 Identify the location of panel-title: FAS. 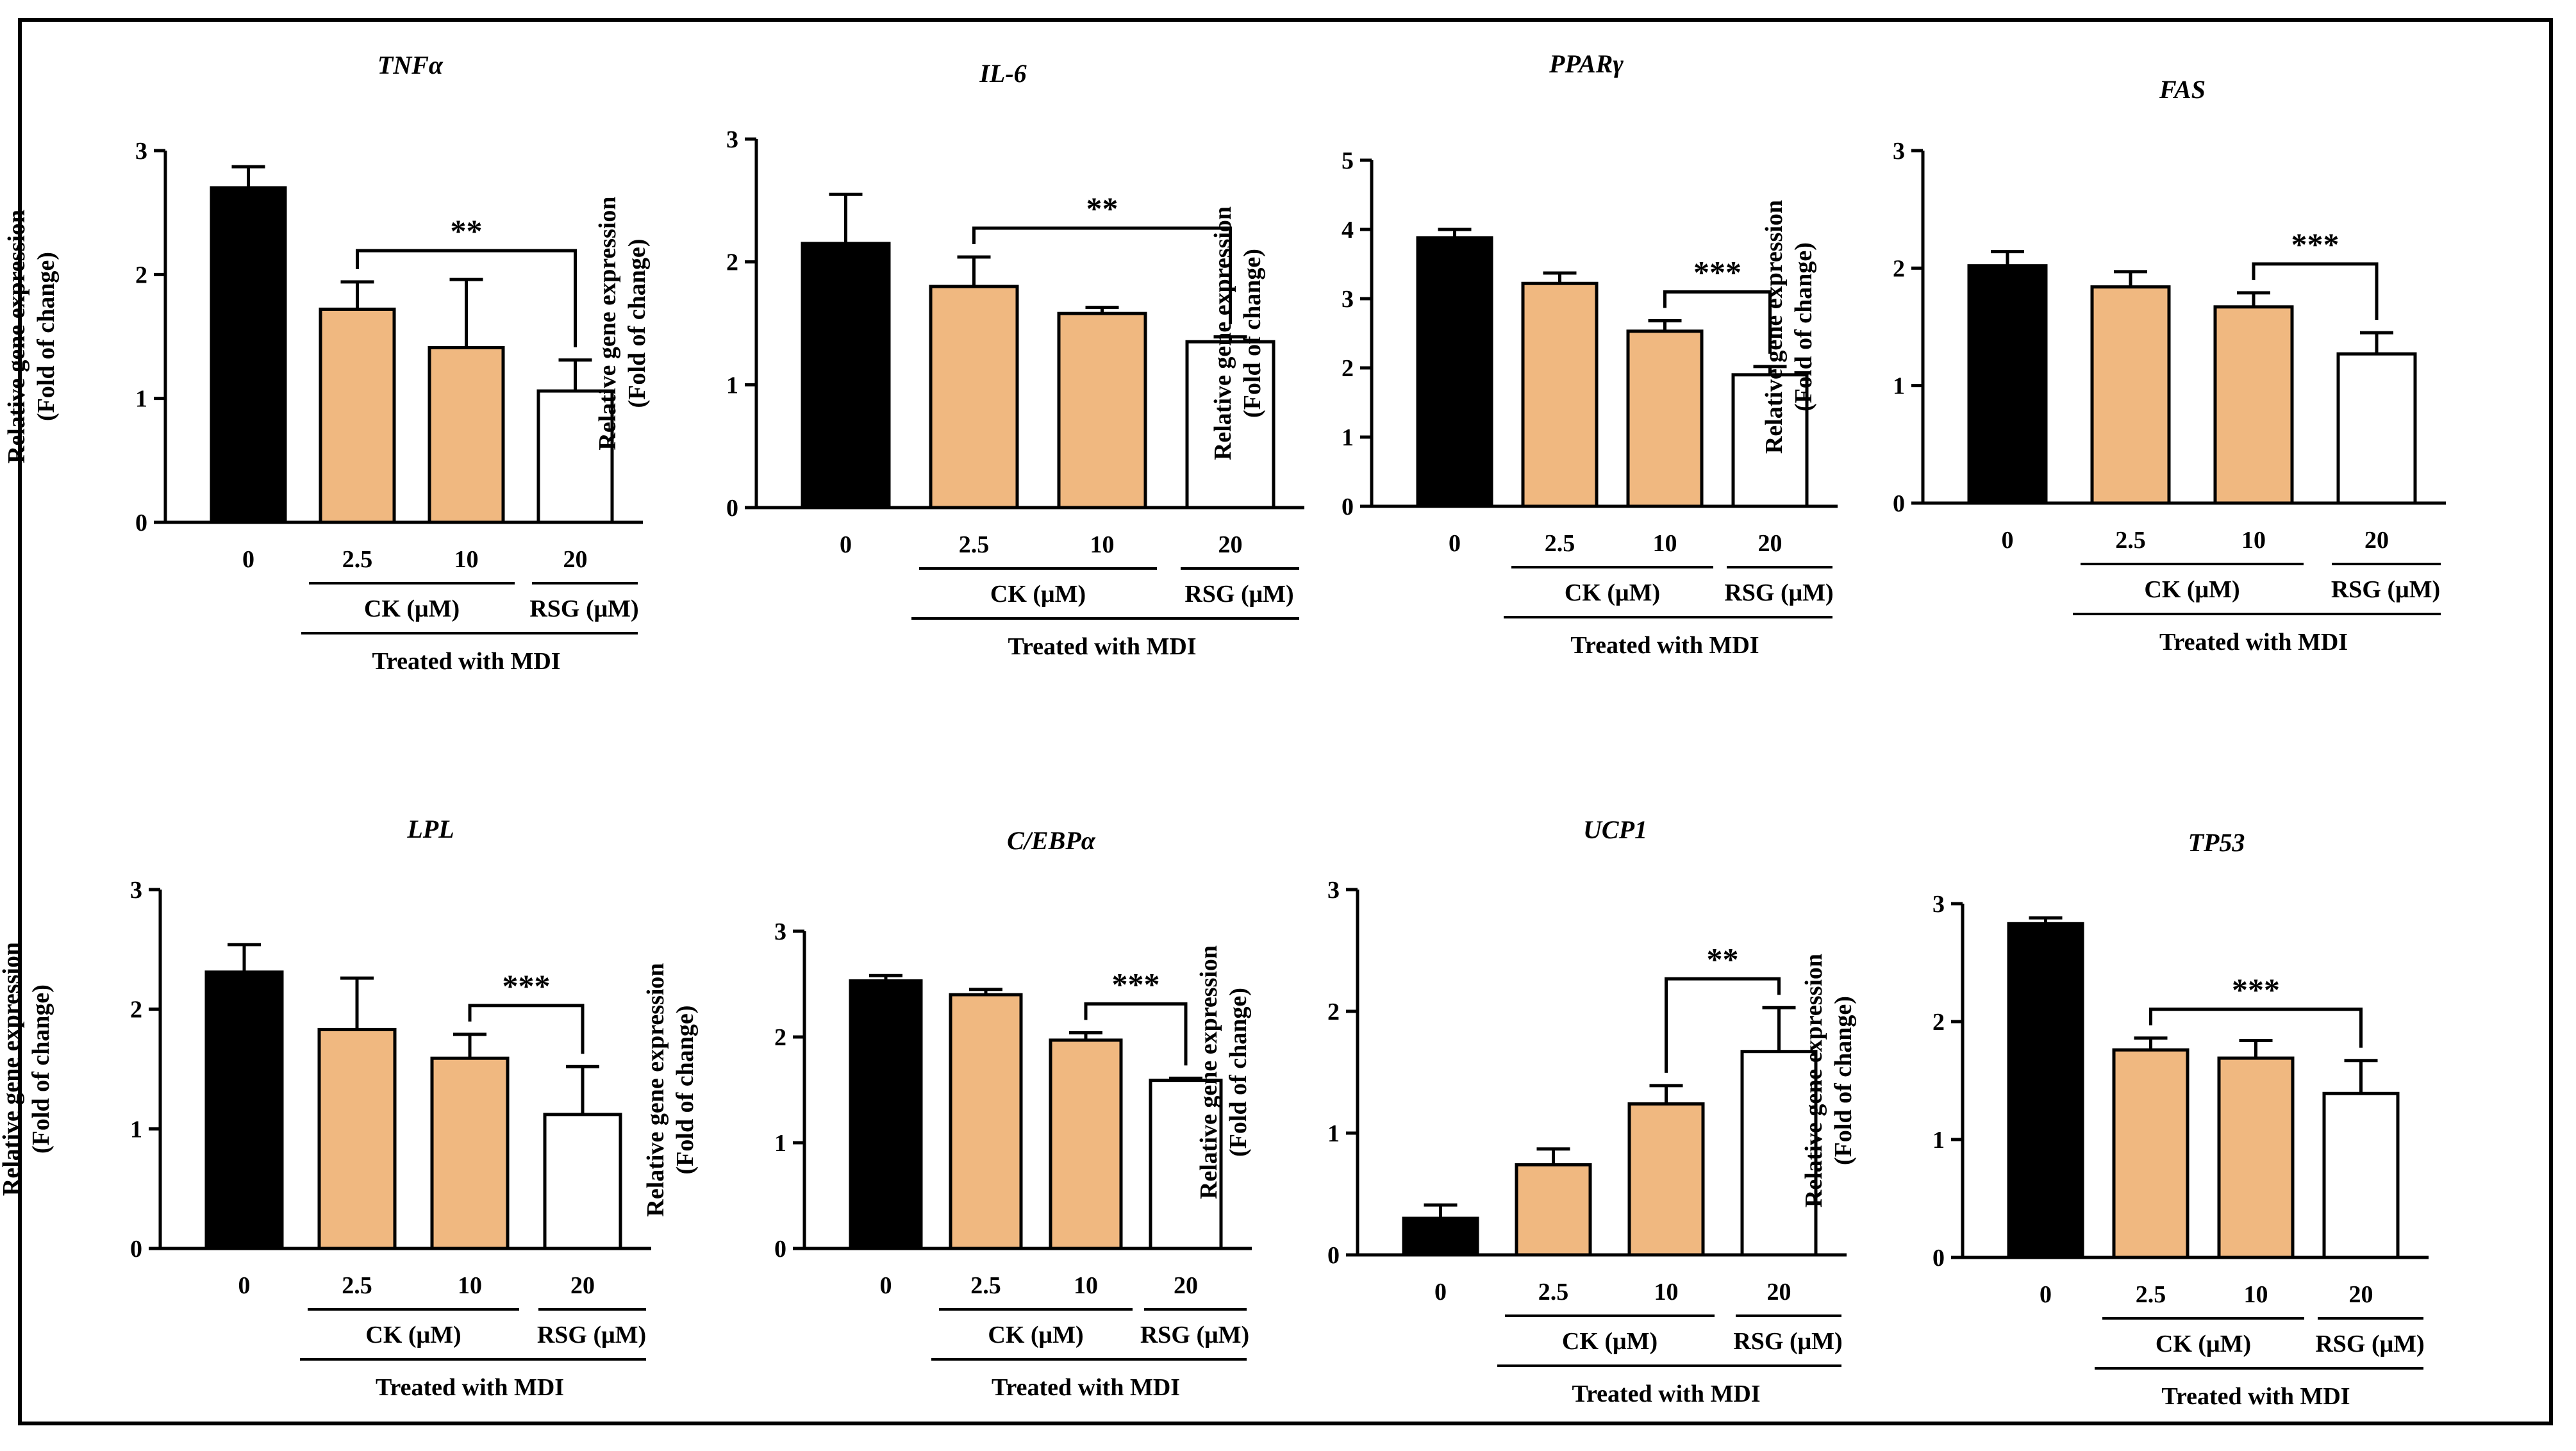
(2182, 89).